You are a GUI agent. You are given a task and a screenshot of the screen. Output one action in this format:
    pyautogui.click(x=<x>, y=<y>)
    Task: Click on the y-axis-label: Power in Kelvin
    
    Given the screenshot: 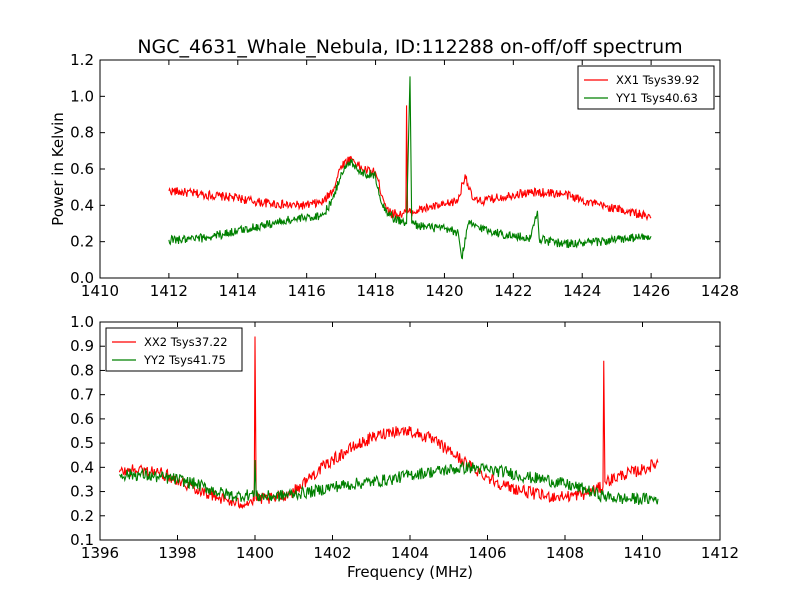 What is the action you would take?
    pyautogui.click(x=58, y=169)
    